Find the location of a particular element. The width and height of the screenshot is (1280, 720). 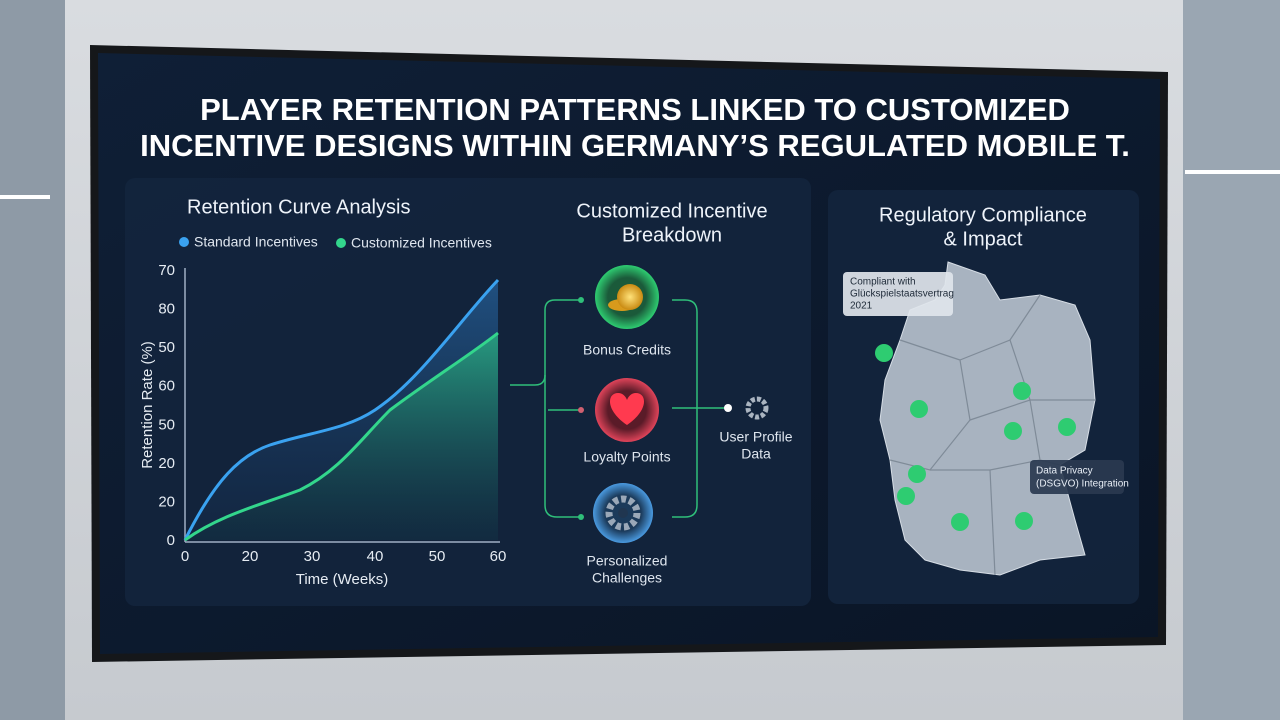

y-axis-label: Retention Rate (%) is located at coordinates (147, 405).